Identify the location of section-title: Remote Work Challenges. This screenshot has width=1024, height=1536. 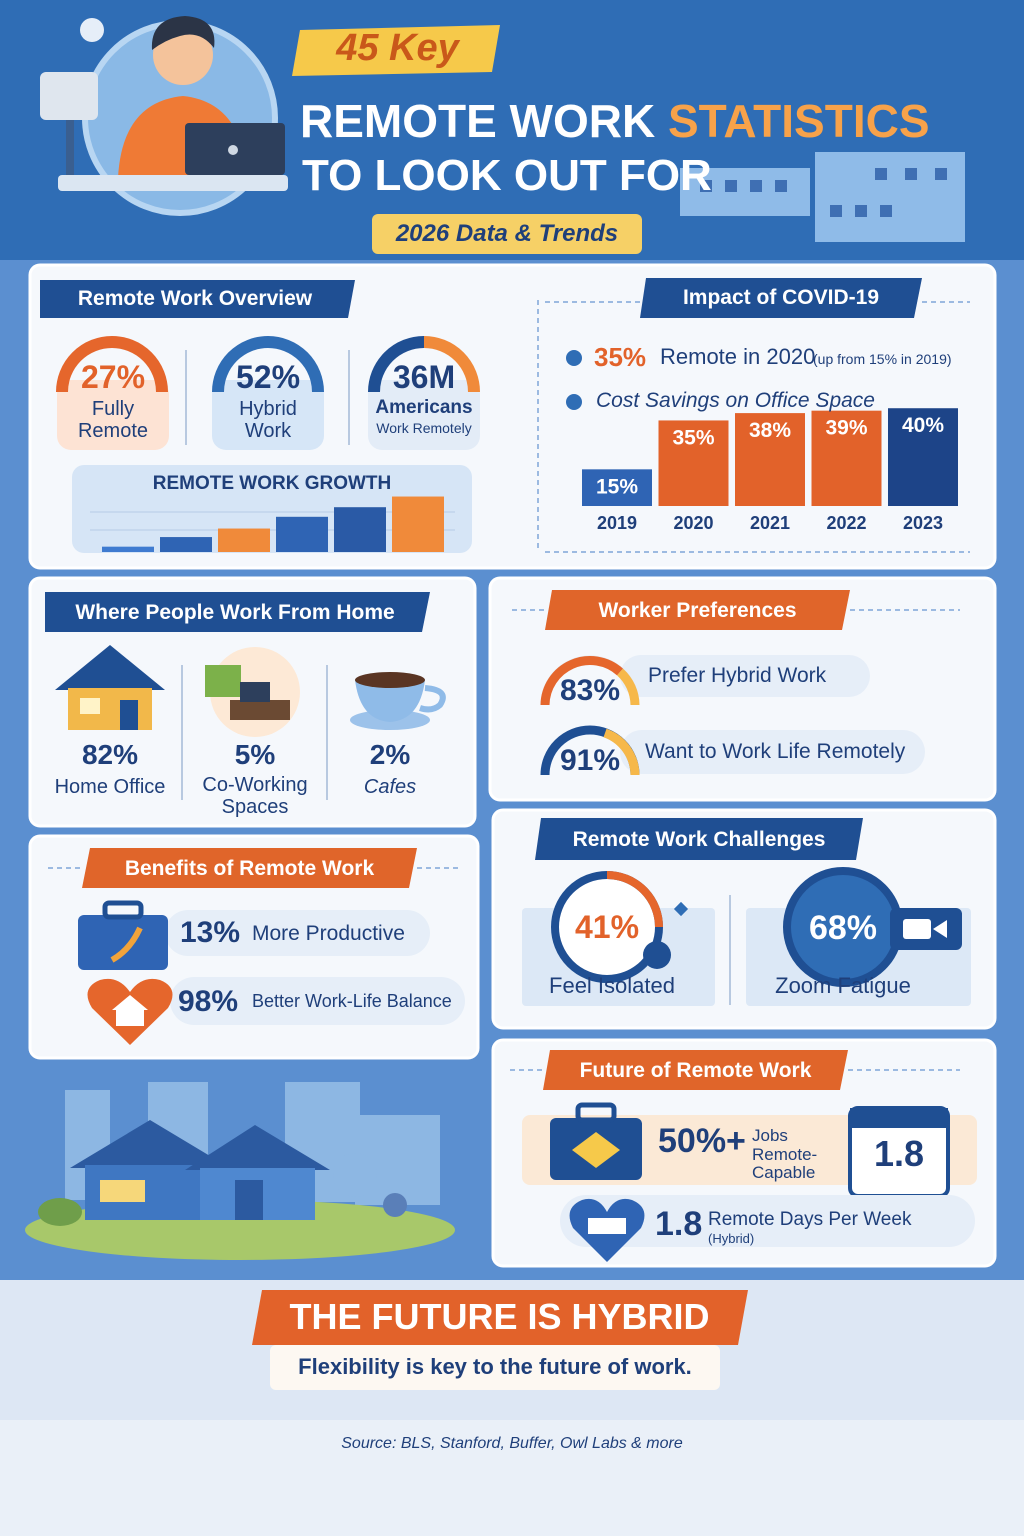
(699, 839).